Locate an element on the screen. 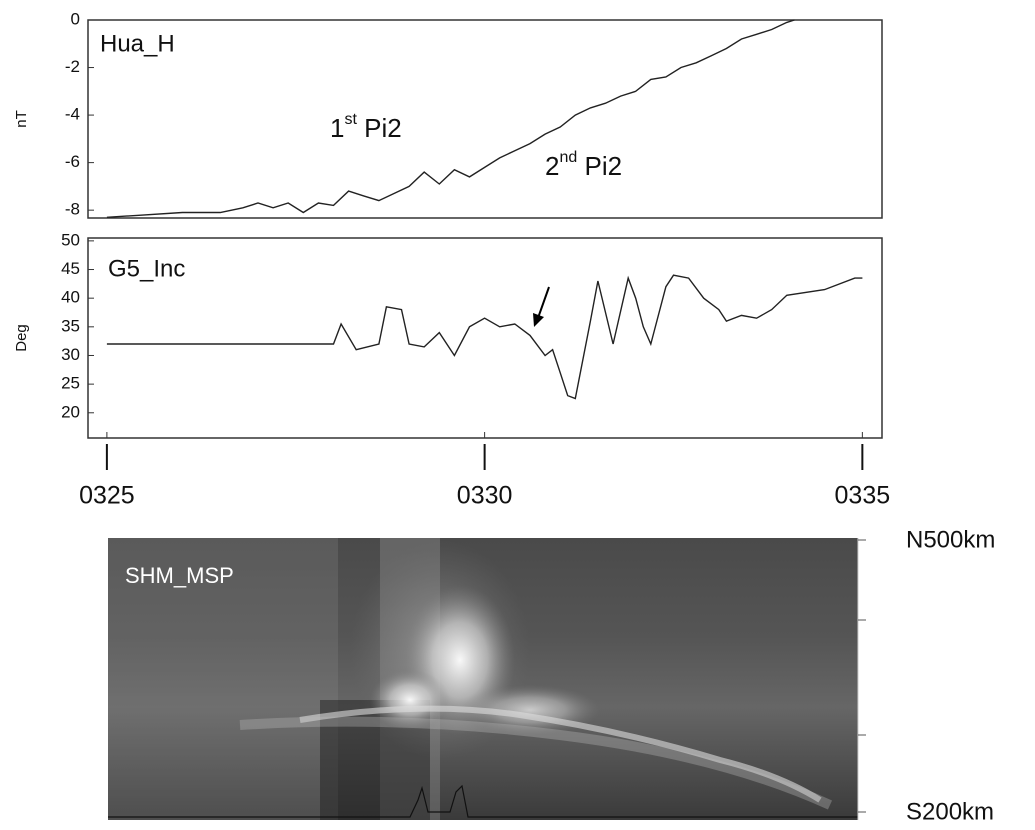 This screenshot has height=830, width=1035. y-tick-label: -2 is located at coordinates (72, 66).